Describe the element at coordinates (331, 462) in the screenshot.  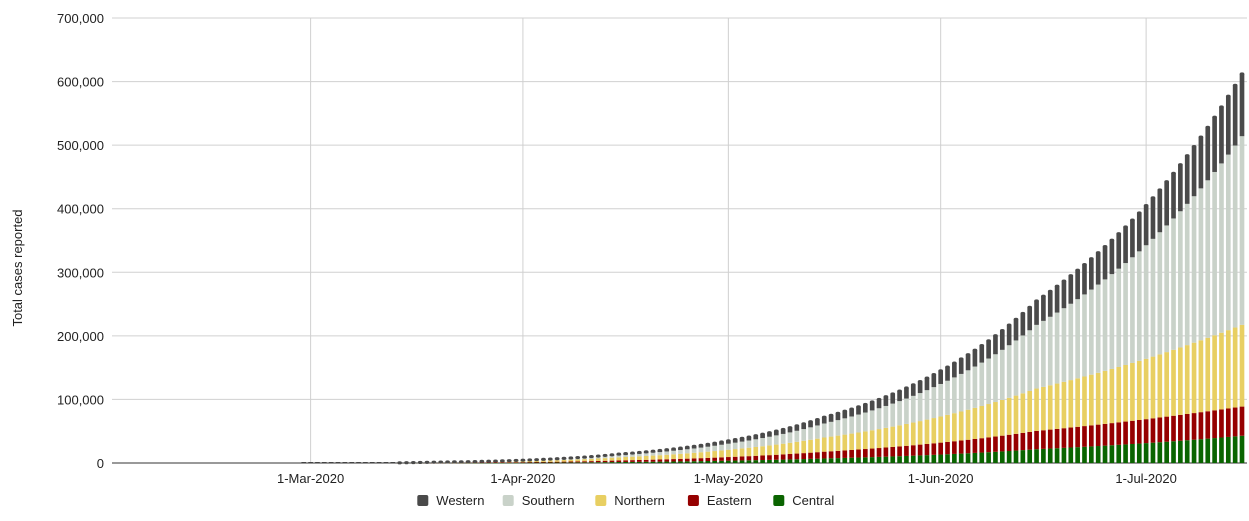
I see `bar-segment` at that location.